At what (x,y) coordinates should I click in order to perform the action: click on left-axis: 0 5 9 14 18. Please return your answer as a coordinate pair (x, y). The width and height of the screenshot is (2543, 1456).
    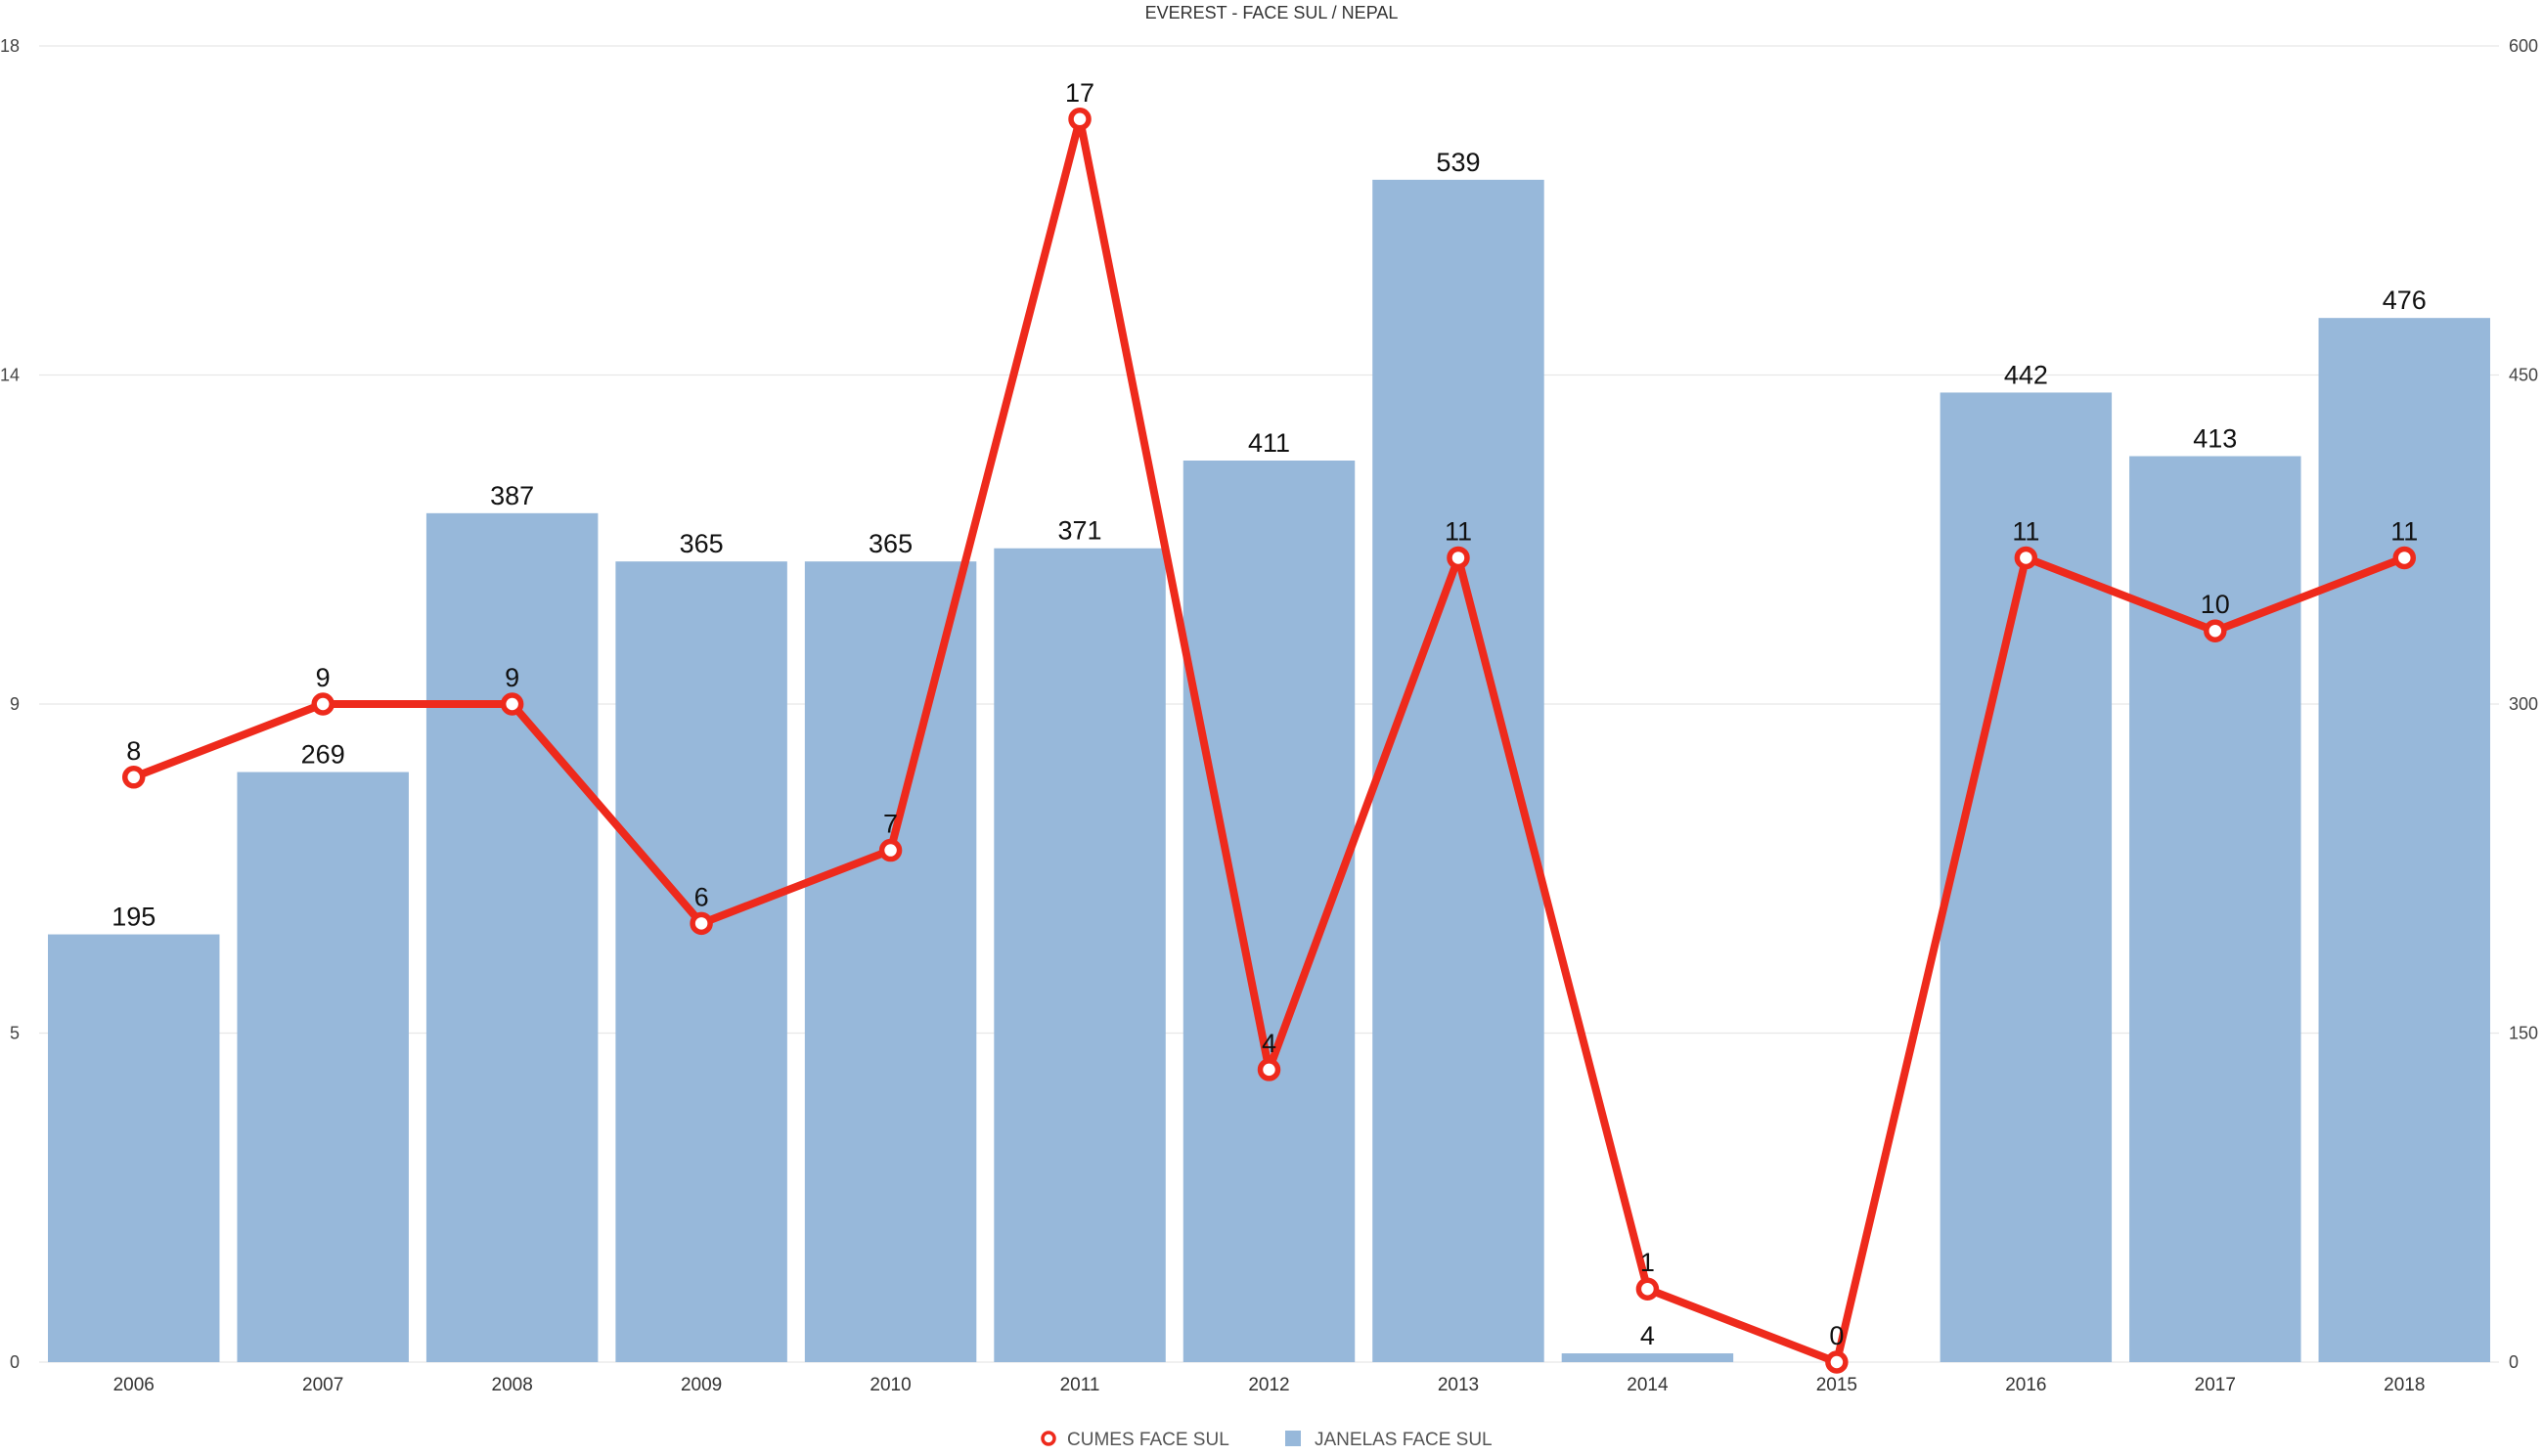
    Looking at the image, I should click on (10, 704).